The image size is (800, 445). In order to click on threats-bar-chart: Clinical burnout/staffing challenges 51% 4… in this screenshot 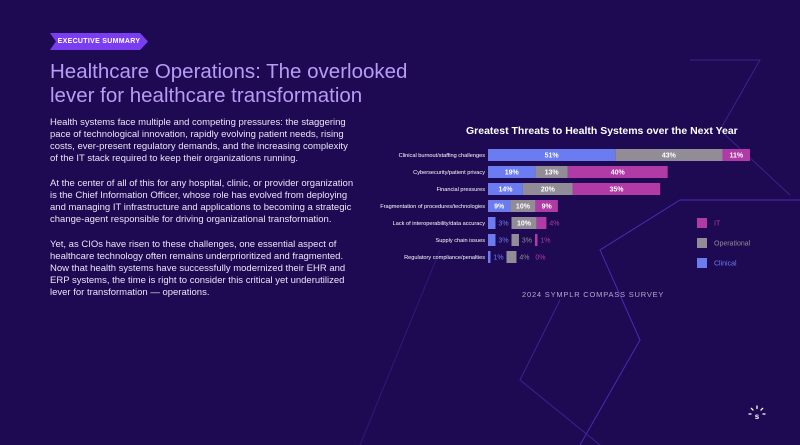, I will do `click(565, 208)`.